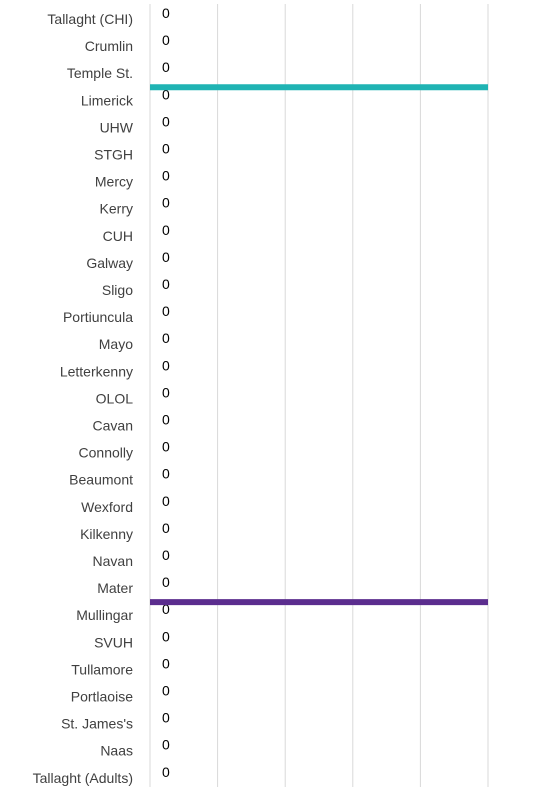  Describe the element at coordinates (83, 778) in the screenshot. I see `category-label: Tallaght (Adults)` at that location.